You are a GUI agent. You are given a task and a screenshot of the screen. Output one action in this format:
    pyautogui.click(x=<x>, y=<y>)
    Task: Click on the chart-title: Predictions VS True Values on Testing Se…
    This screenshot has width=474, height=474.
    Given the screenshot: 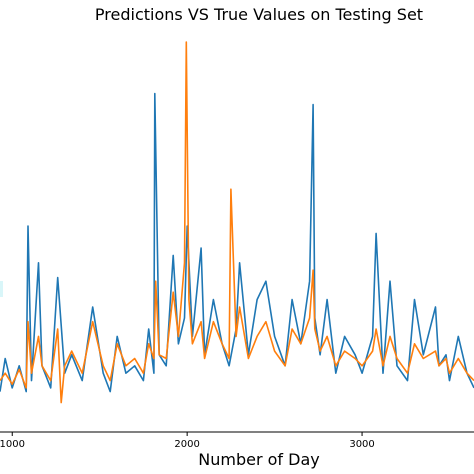 What is the action you would take?
    pyautogui.click(x=259, y=14)
    